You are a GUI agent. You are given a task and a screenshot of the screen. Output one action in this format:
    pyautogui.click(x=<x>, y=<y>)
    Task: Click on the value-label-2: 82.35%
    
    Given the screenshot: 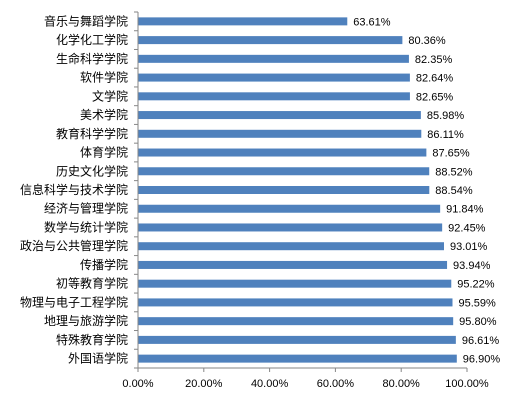 What is the action you would take?
    pyautogui.click(x=434, y=60)
    